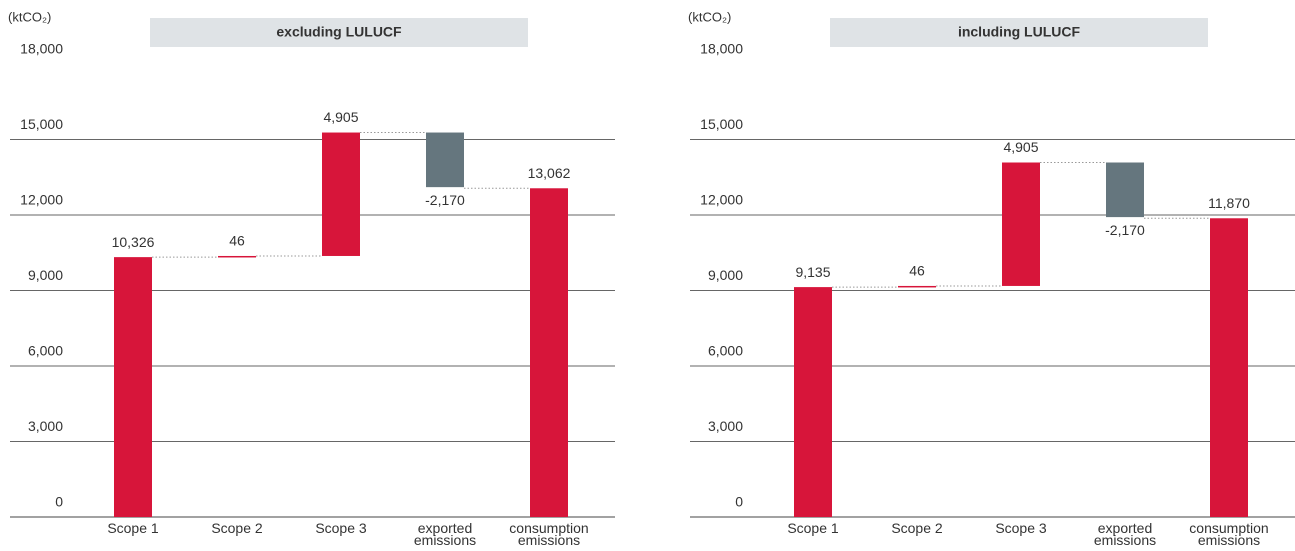 This screenshot has width=1295, height=551. What do you see at coordinates (133, 242) in the screenshot?
I see `value-label: 10,326` at bounding box center [133, 242].